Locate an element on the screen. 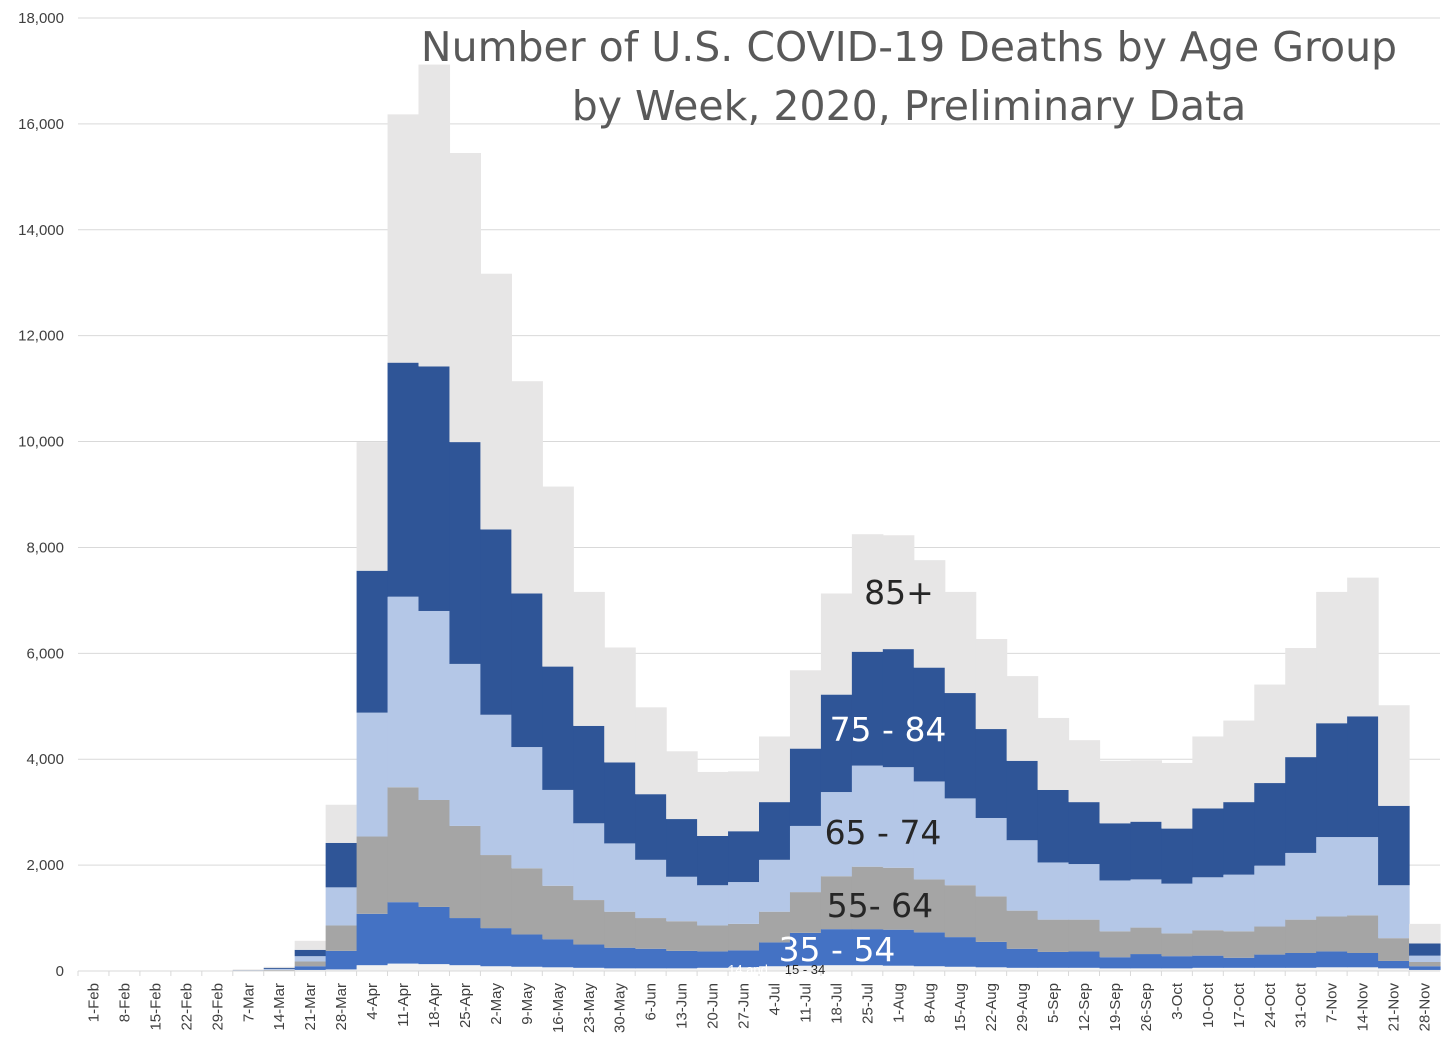  label-85-plus: 85+ is located at coordinates (899, 592).